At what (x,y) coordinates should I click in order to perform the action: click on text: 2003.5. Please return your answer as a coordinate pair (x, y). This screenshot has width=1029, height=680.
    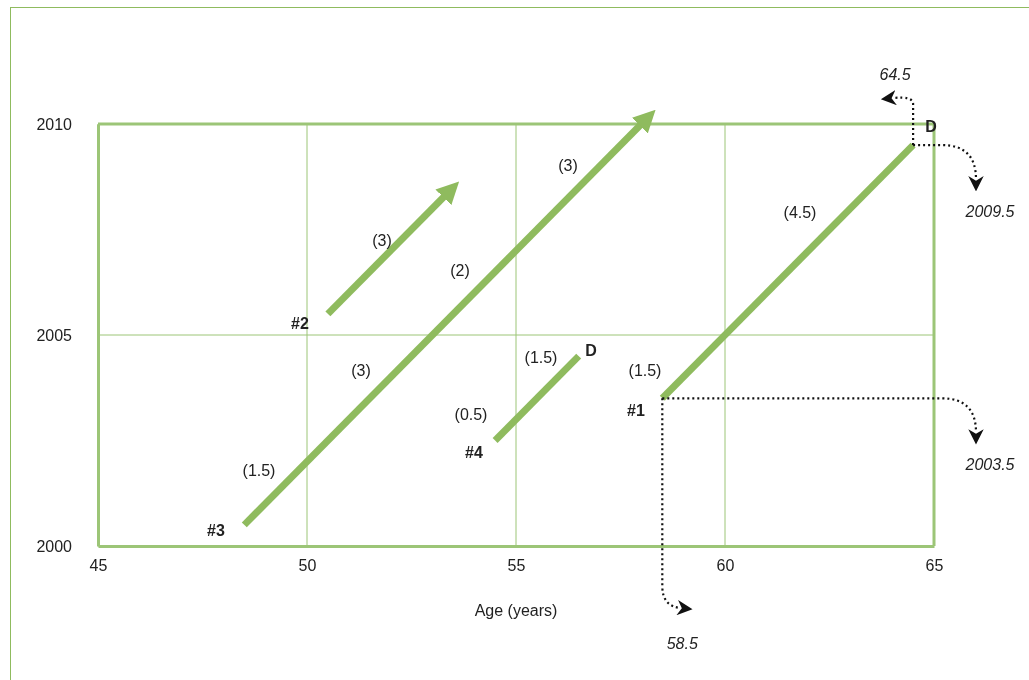
    Looking at the image, I should click on (989, 465).